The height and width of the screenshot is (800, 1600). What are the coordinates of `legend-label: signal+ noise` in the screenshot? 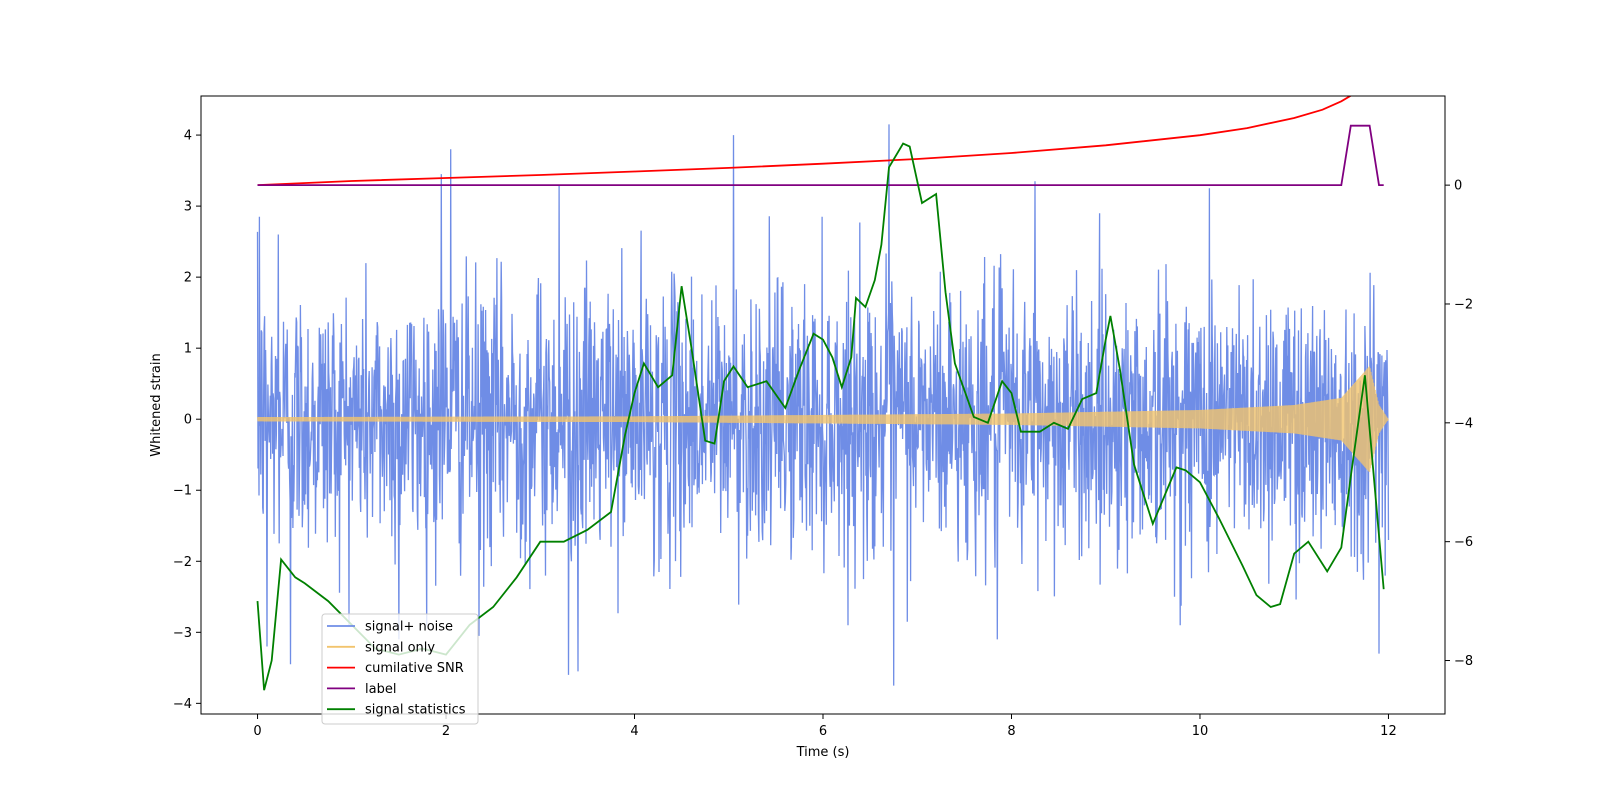 It's located at (409, 627).